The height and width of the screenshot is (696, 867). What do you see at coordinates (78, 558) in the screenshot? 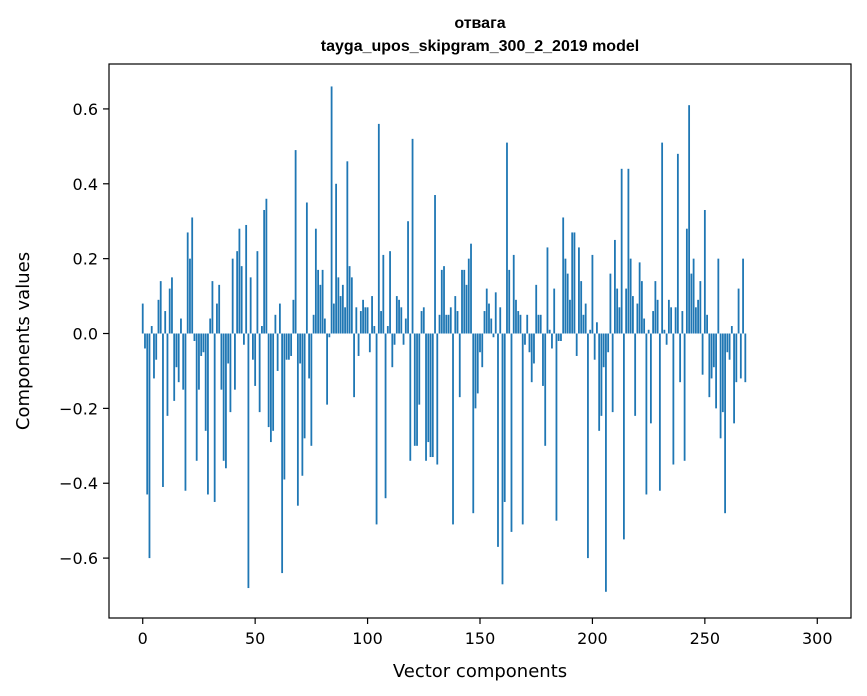
I see `y-tick-label: −0.6` at bounding box center [78, 558].